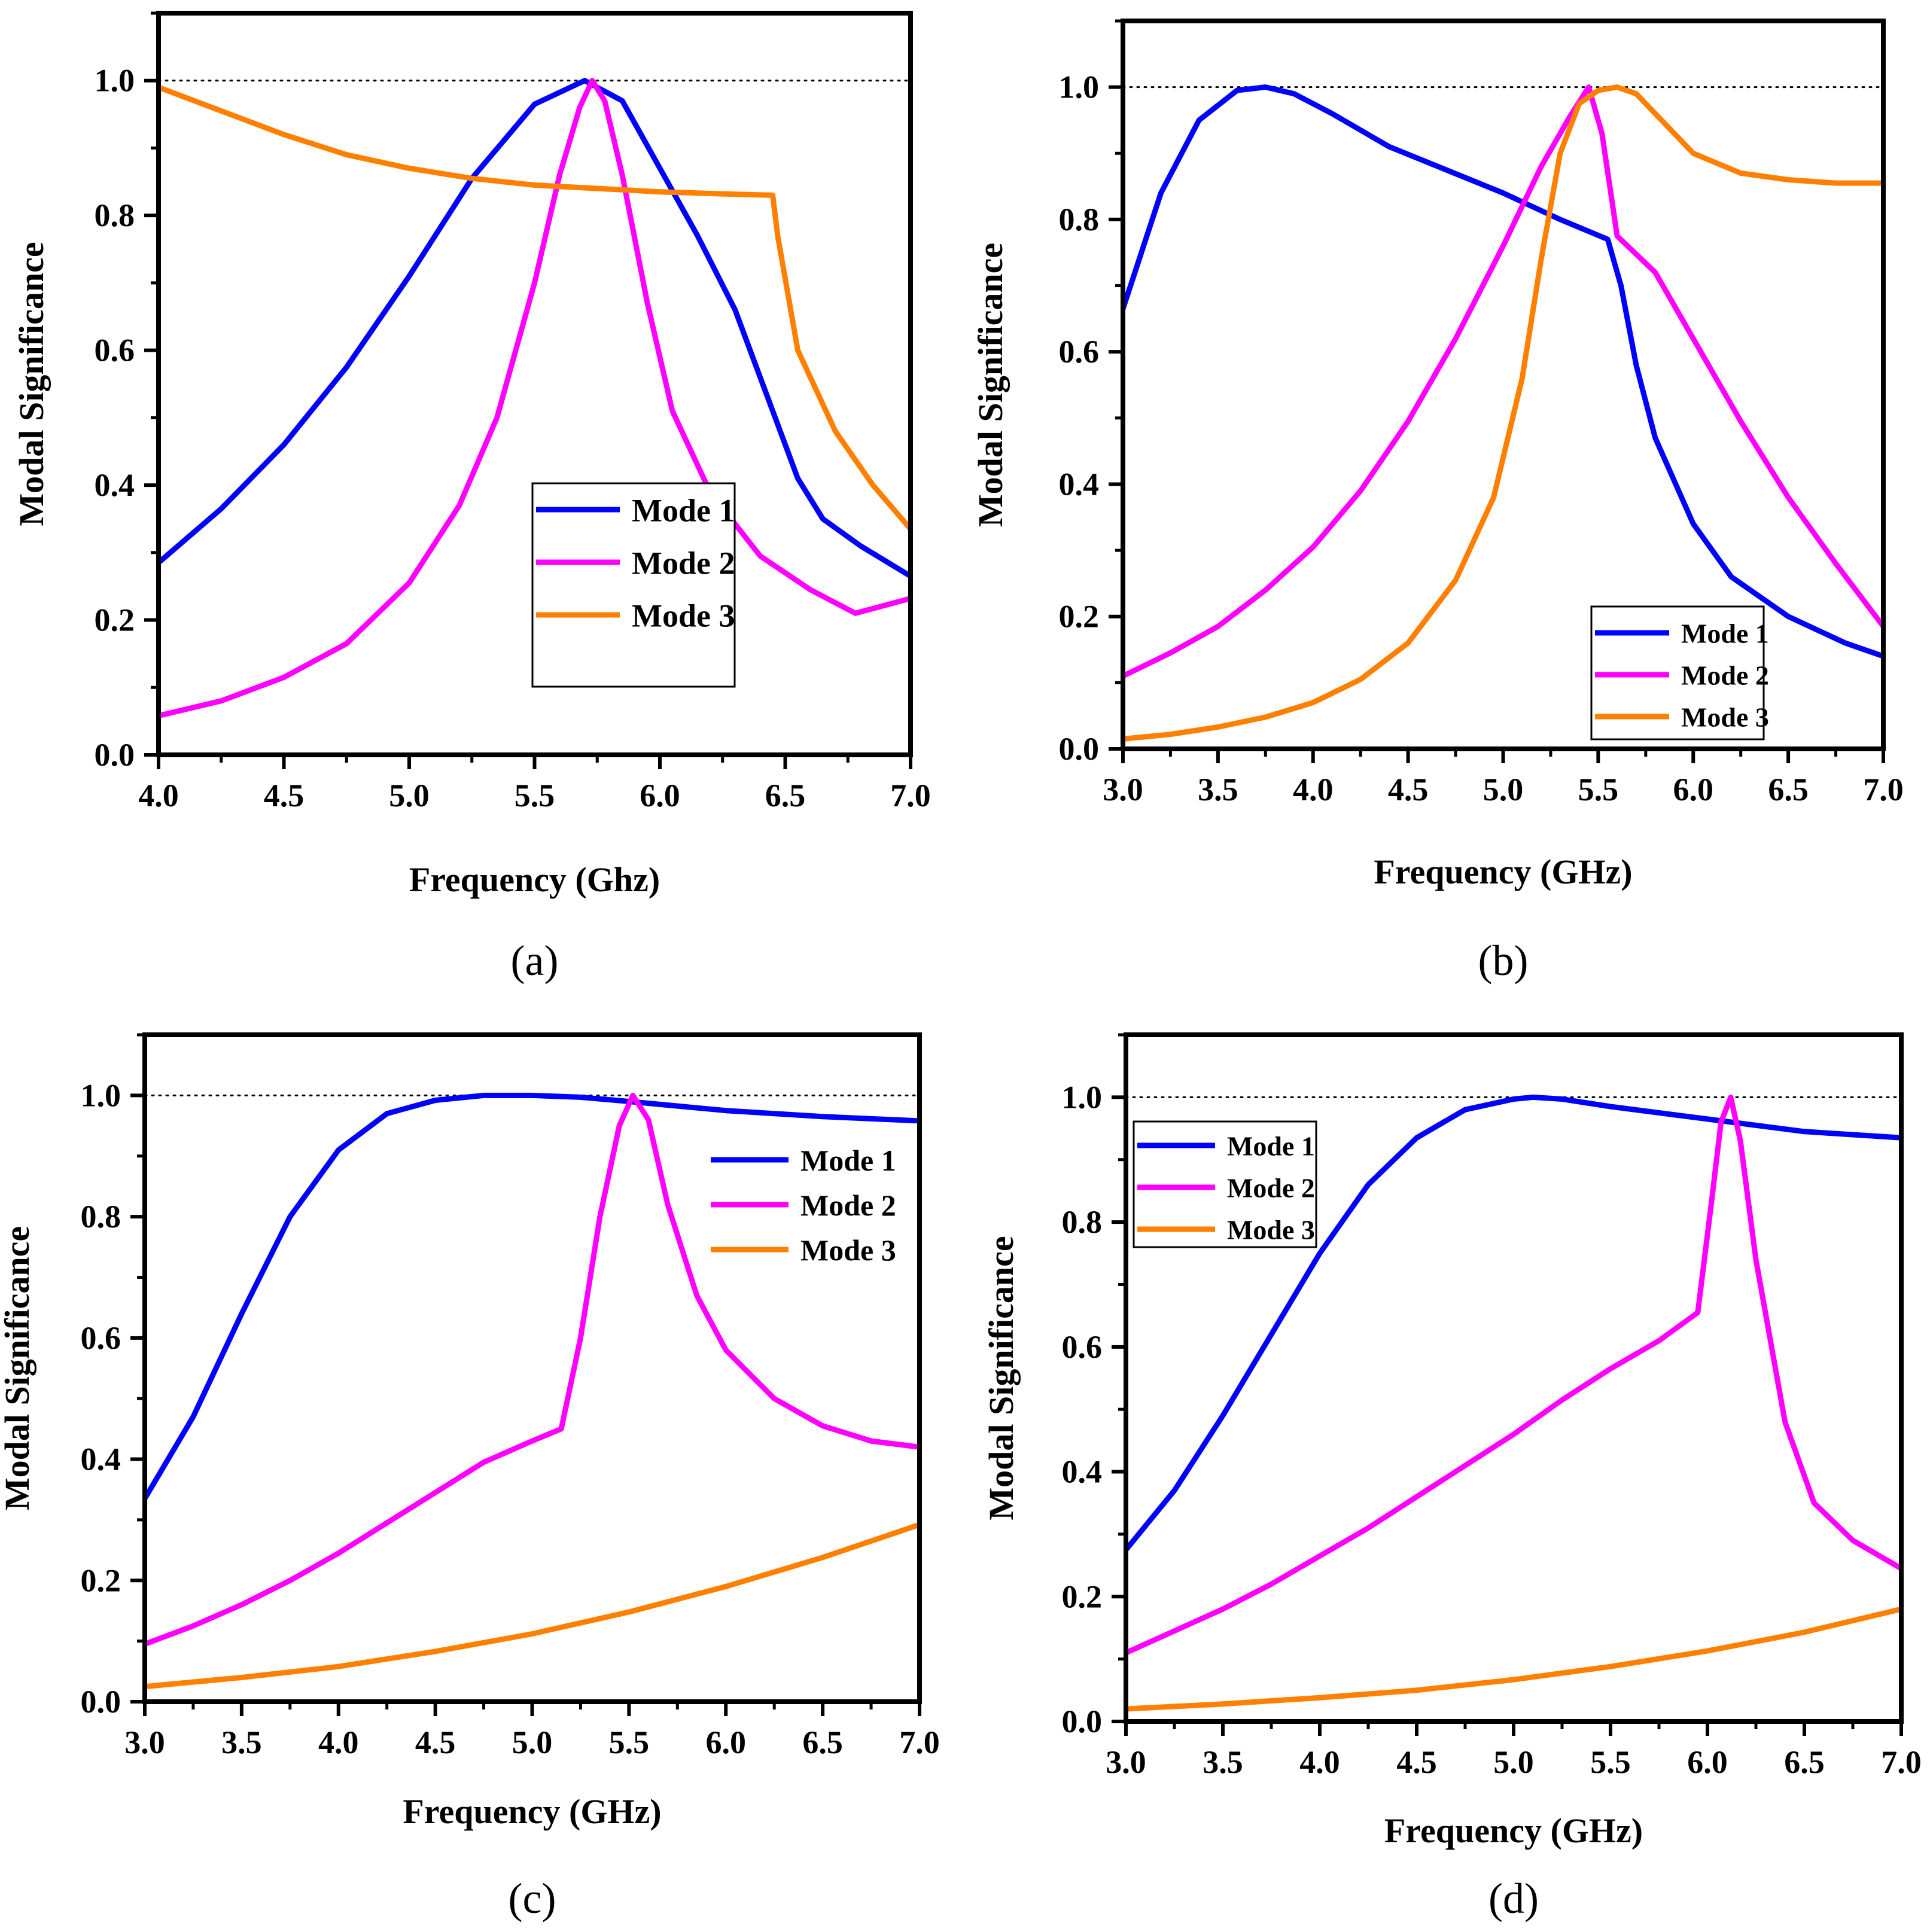  Describe the element at coordinates (1513, 1898) in the screenshot. I see `panel-label: (d)` at that location.